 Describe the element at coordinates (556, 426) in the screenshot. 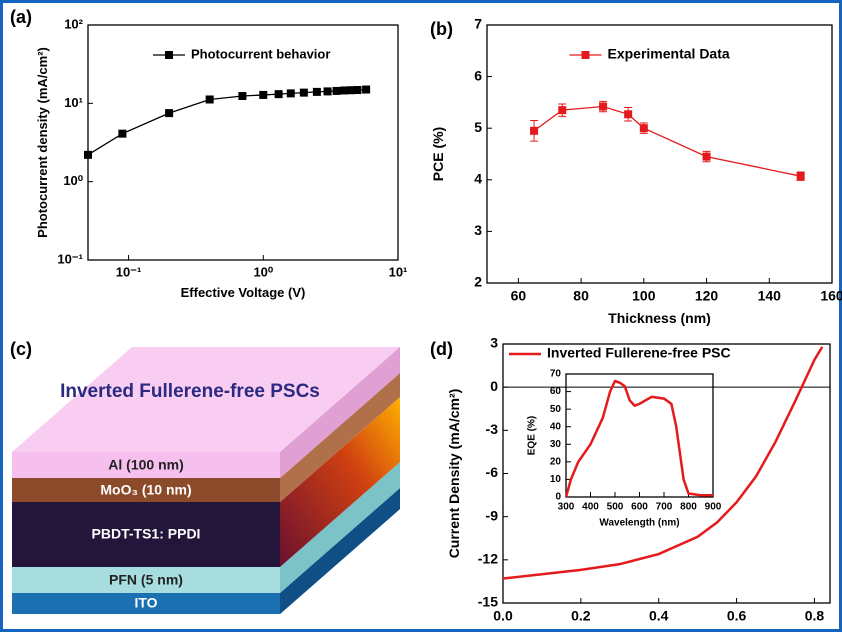

I see `y-tick-label: 40` at that location.